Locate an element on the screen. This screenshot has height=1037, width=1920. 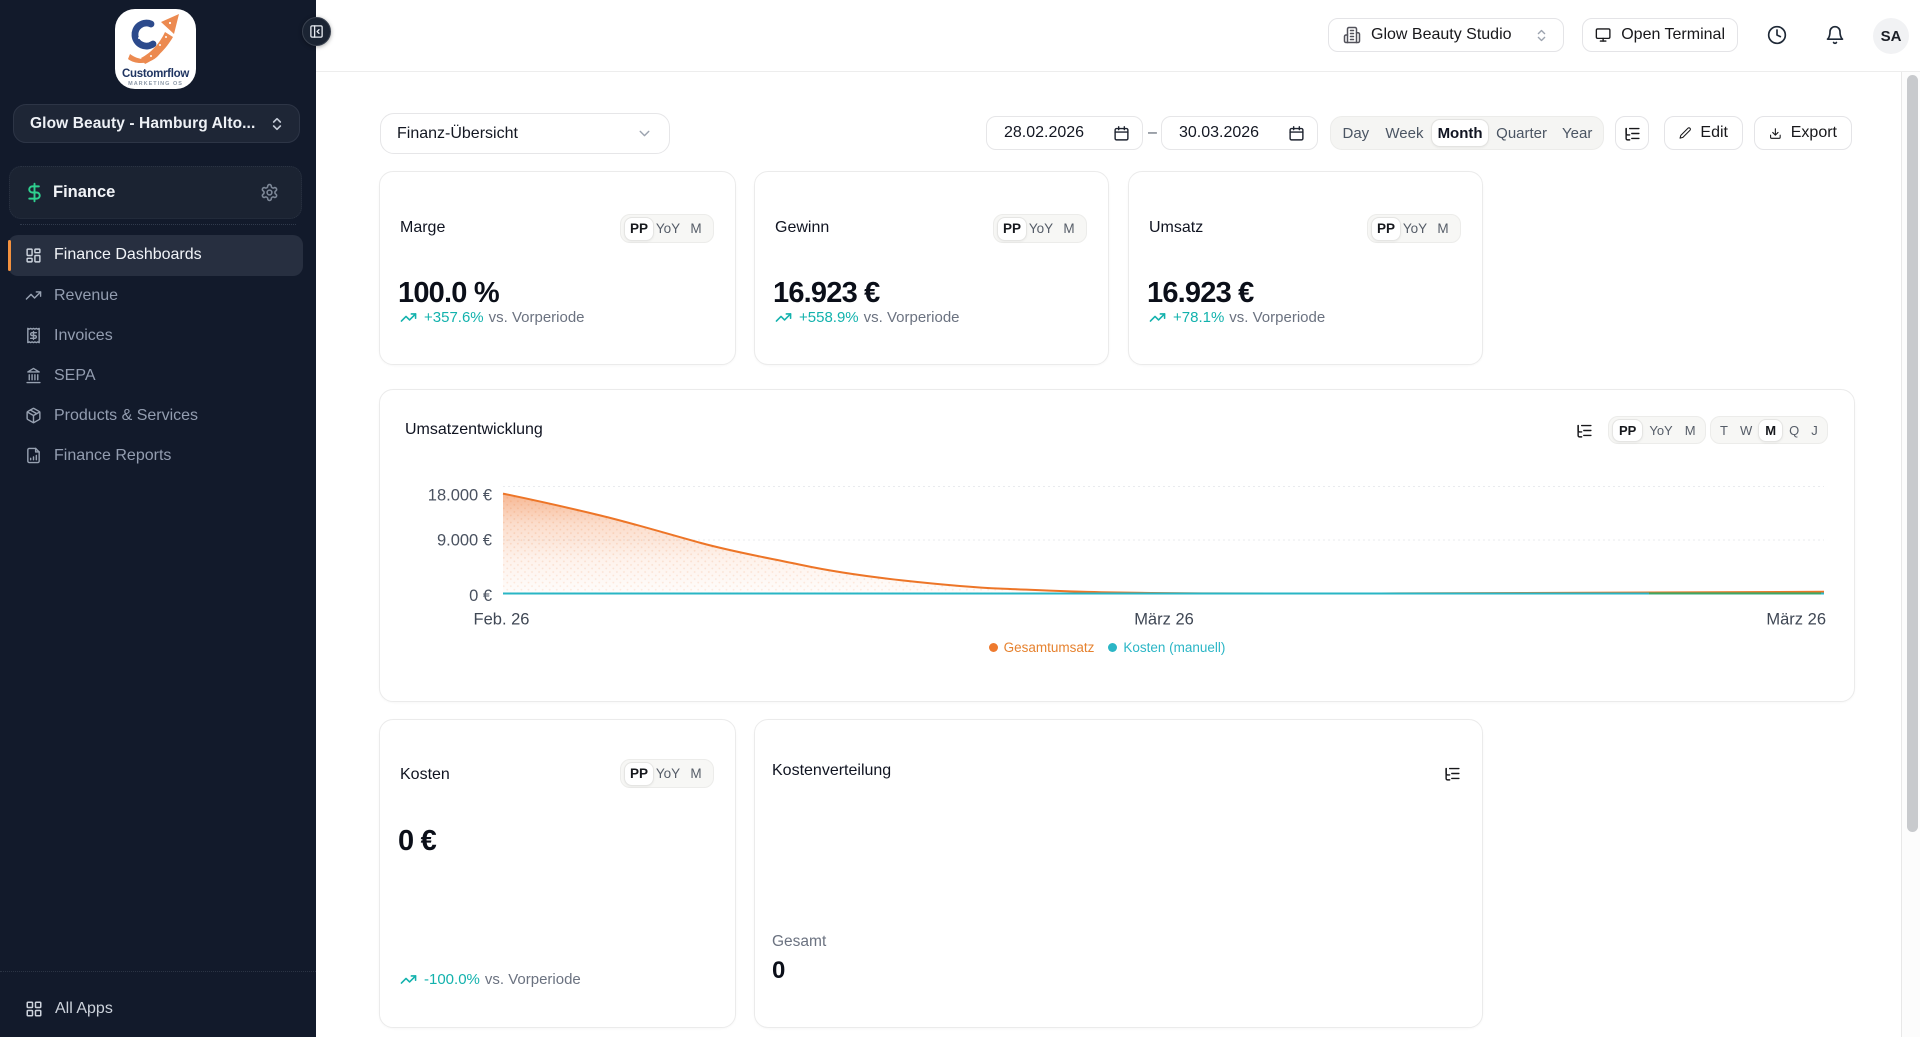
svg-text: 18.000 € is located at coordinates (460, 496).